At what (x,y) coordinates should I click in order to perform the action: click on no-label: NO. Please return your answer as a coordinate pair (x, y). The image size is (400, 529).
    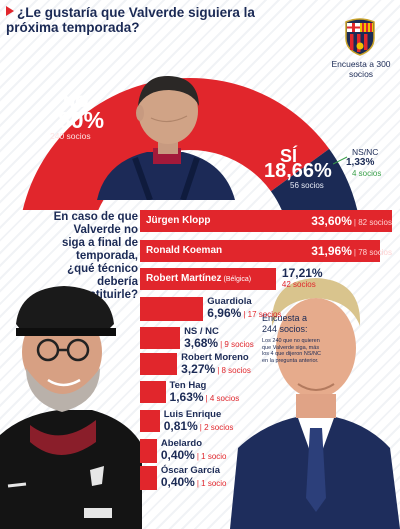
    Looking at the image, I should click on (76, 101).